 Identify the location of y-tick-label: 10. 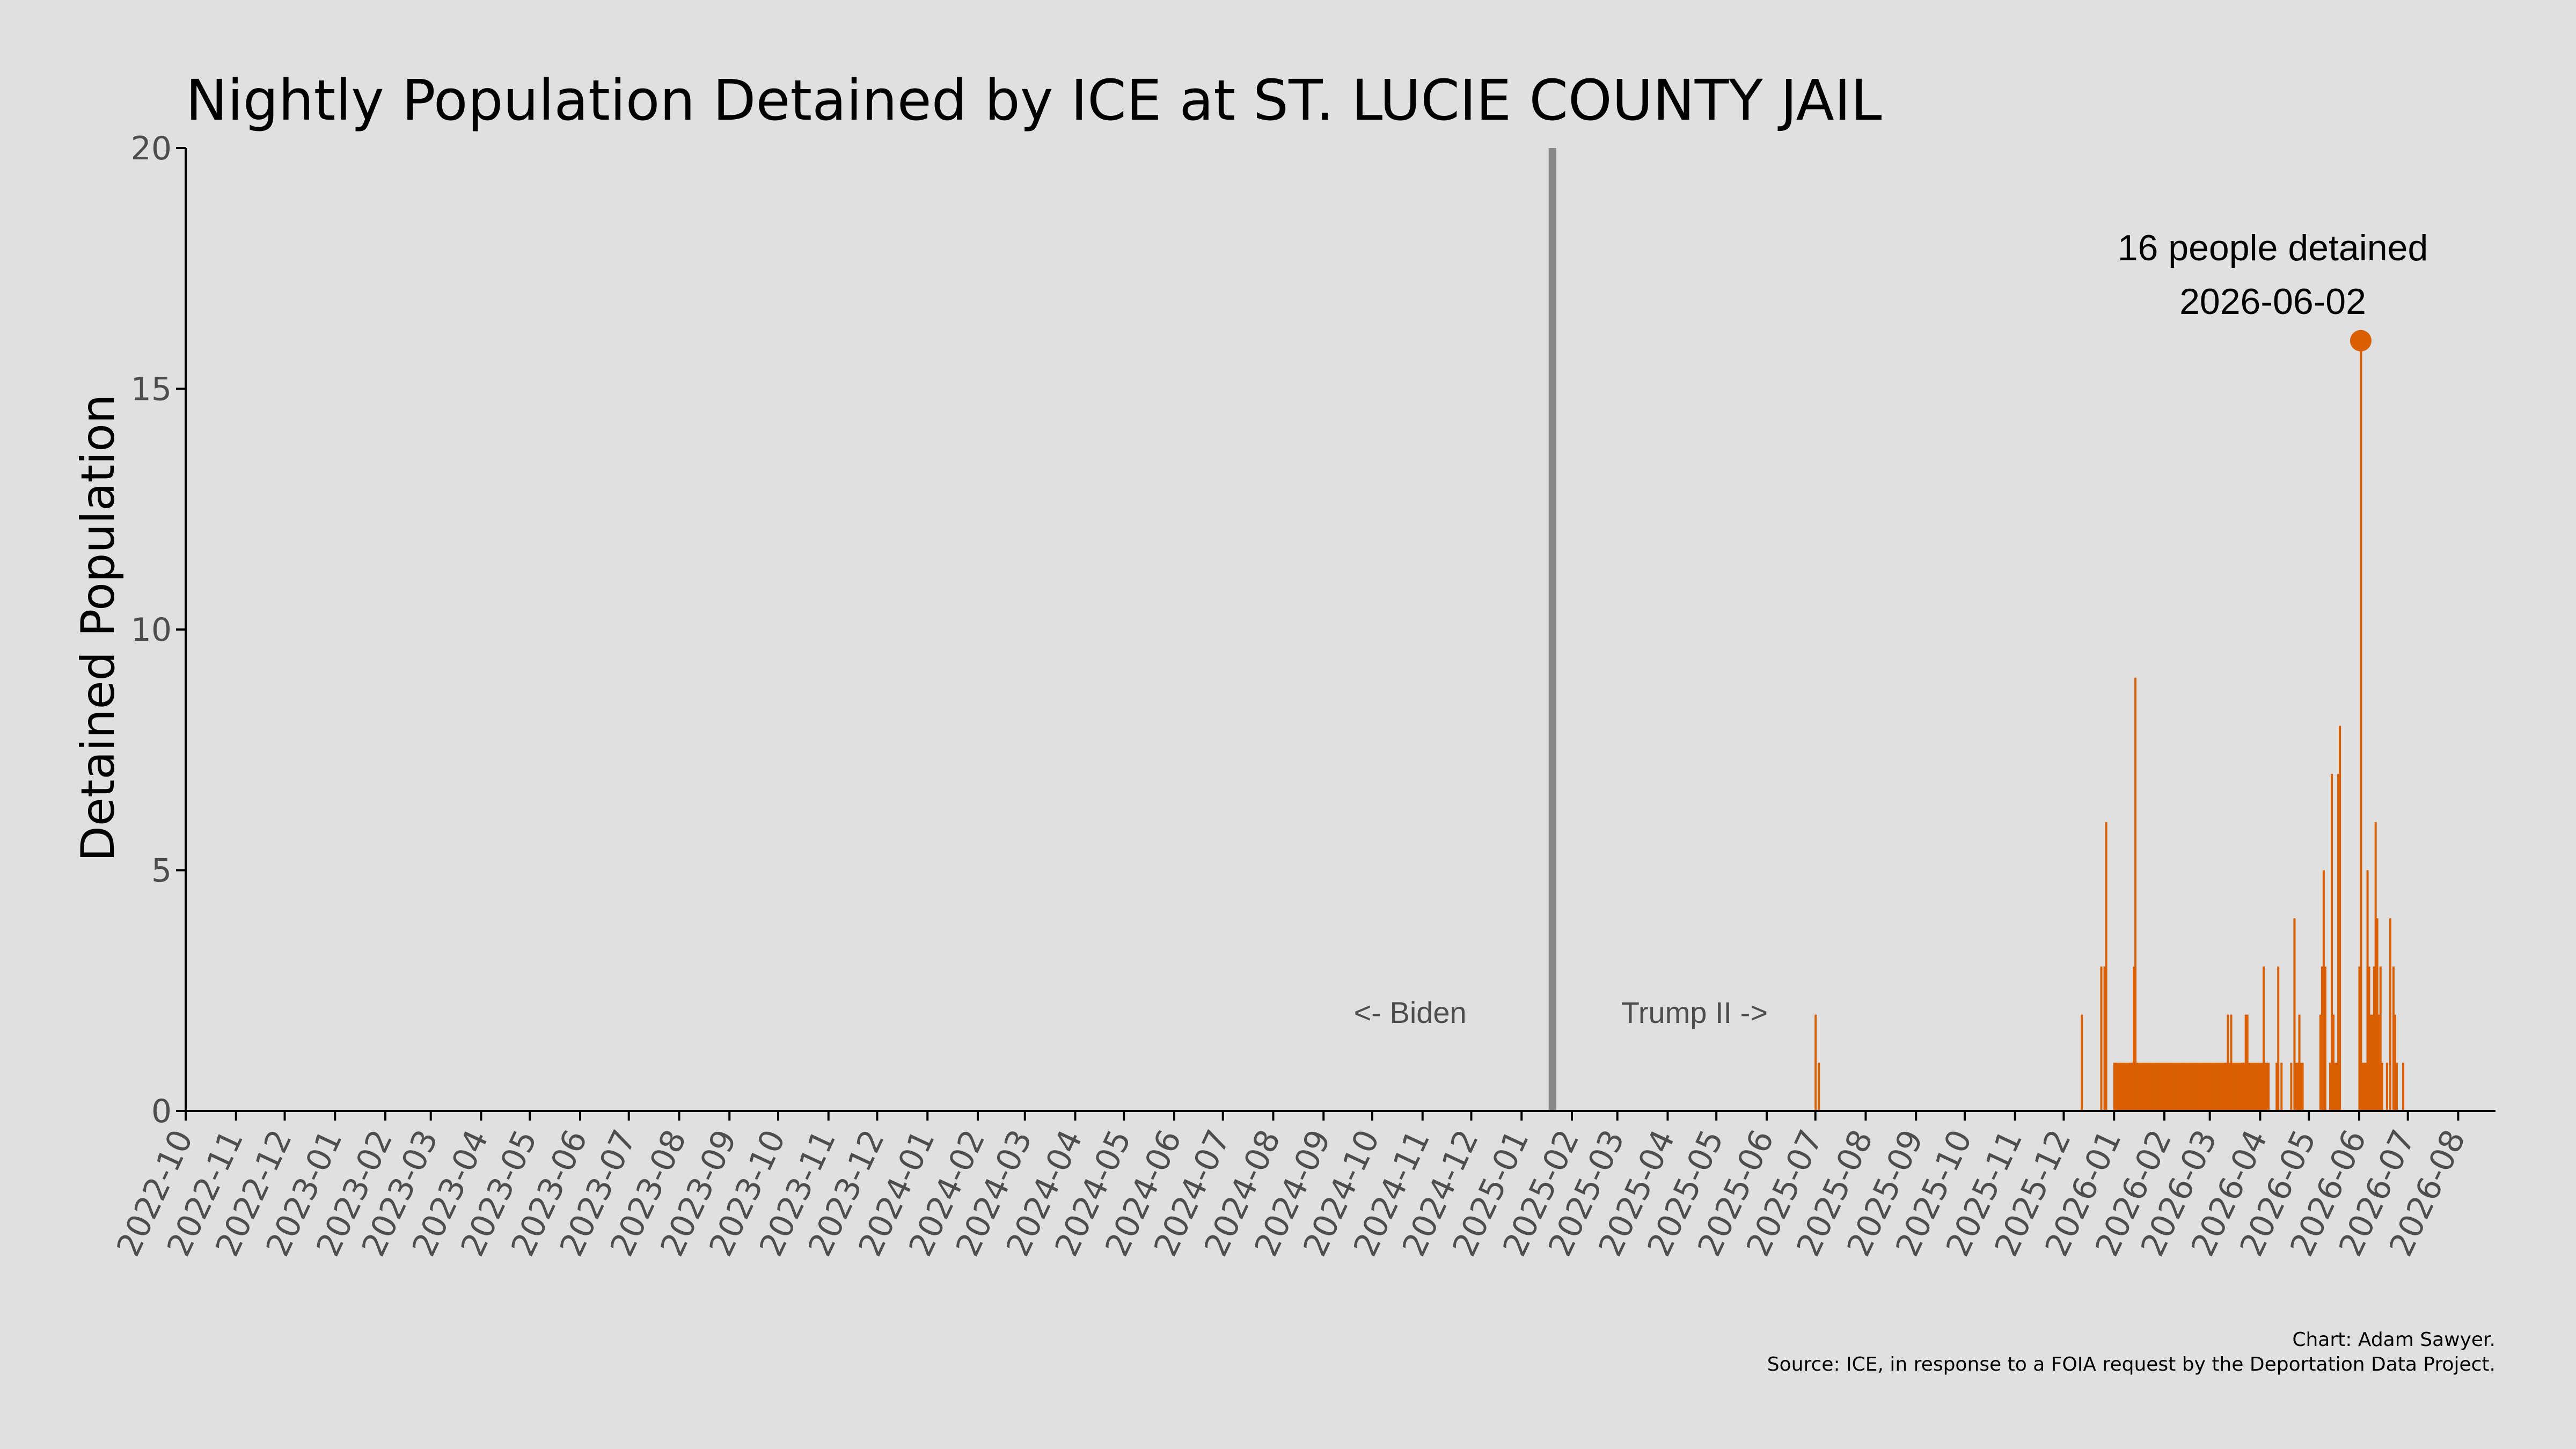
(151, 630).